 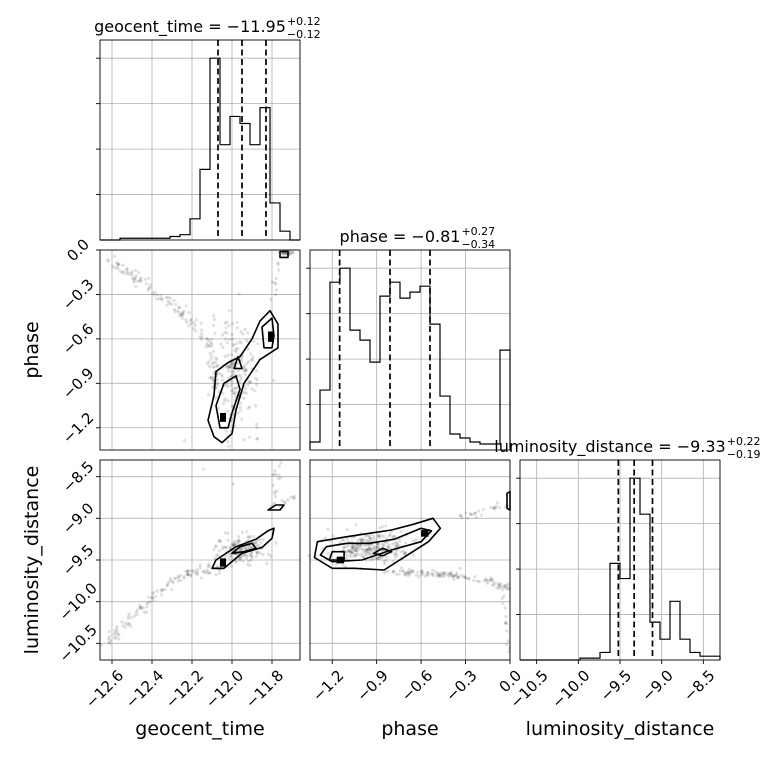 I want to click on contour-outer-phase-dist, so click(x=377, y=544).